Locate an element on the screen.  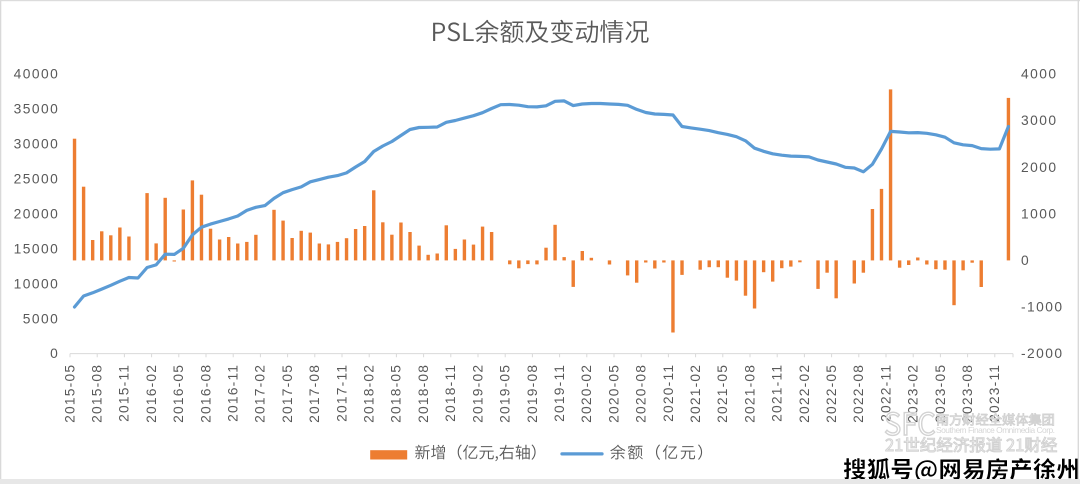
svg-text: 2022-02 is located at coordinates (804, 393).